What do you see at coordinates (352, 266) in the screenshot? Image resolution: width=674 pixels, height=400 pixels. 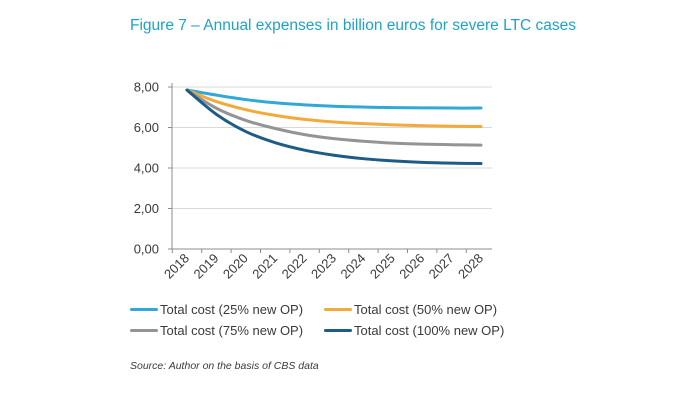 I see `x-tick-label: 2024` at bounding box center [352, 266].